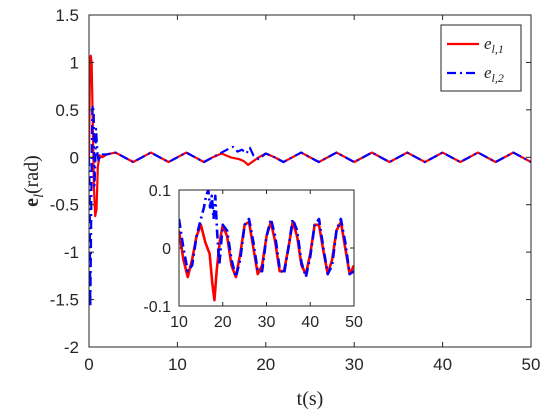 This screenshot has width=550, height=416. What do you see at coordinates (32, 174) in the screenshot?
I see `y-axis-label-unit: (rad)` at bounding box center [32, 174].